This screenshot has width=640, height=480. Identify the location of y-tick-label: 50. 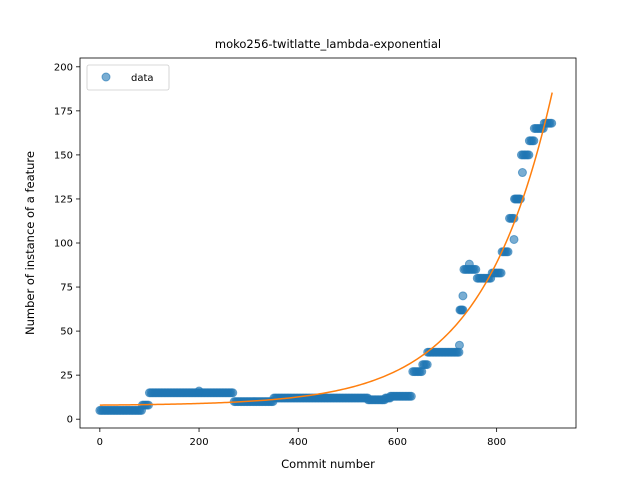
(66, 332).